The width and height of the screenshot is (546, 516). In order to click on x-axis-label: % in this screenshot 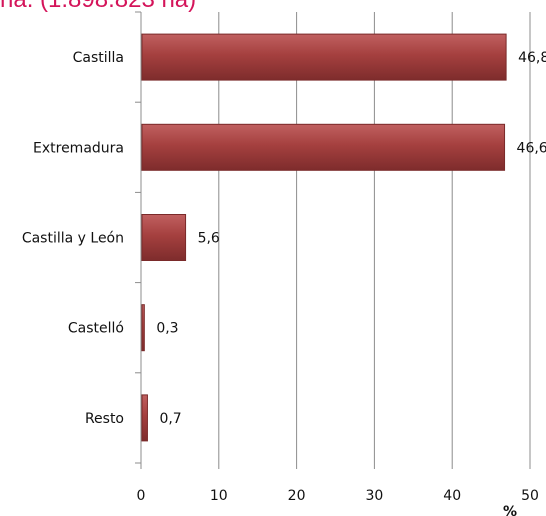, I will do `click(510, 510)`.